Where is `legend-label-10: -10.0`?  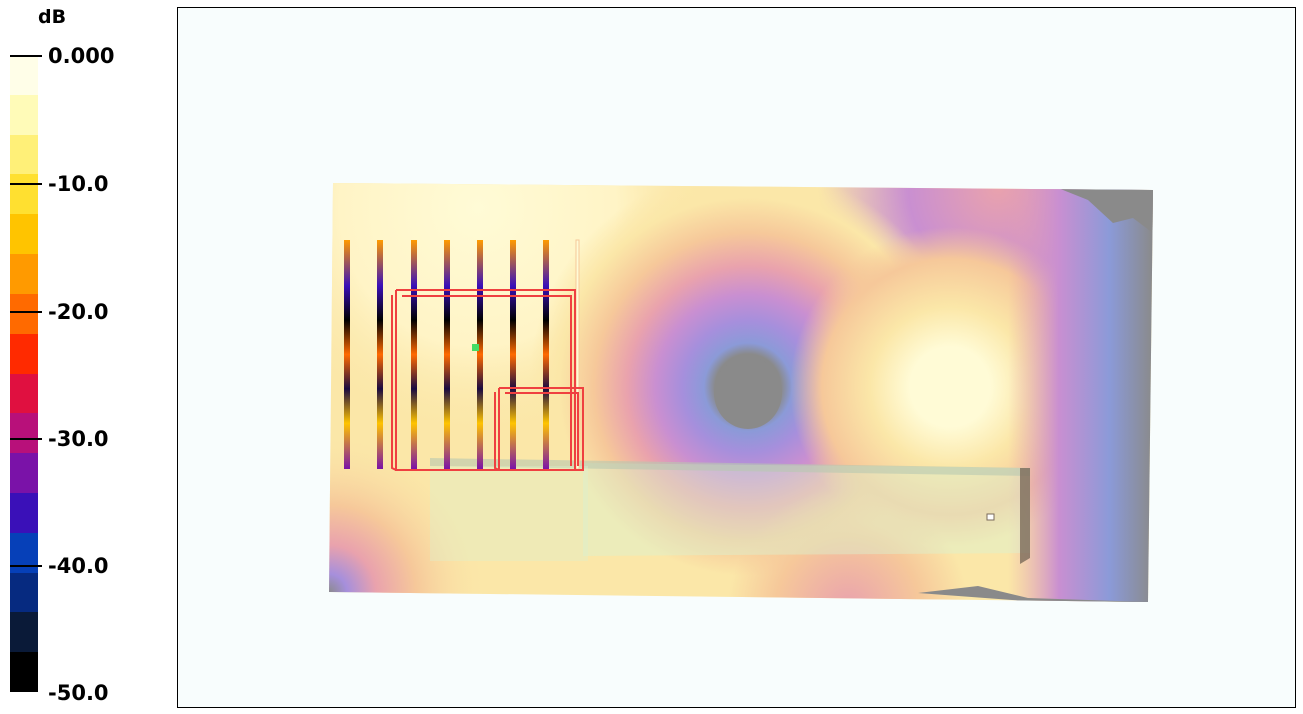 legend-label-10: -10.0 is located at coordinates (78, 184).